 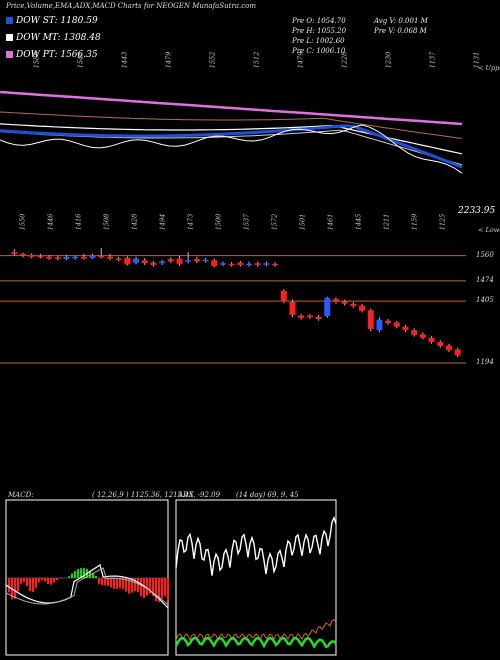 What do you see at coordinates (80, 60) in the screenshot?
I see `top-price-label: 1546` at bounding box center [80, 60].